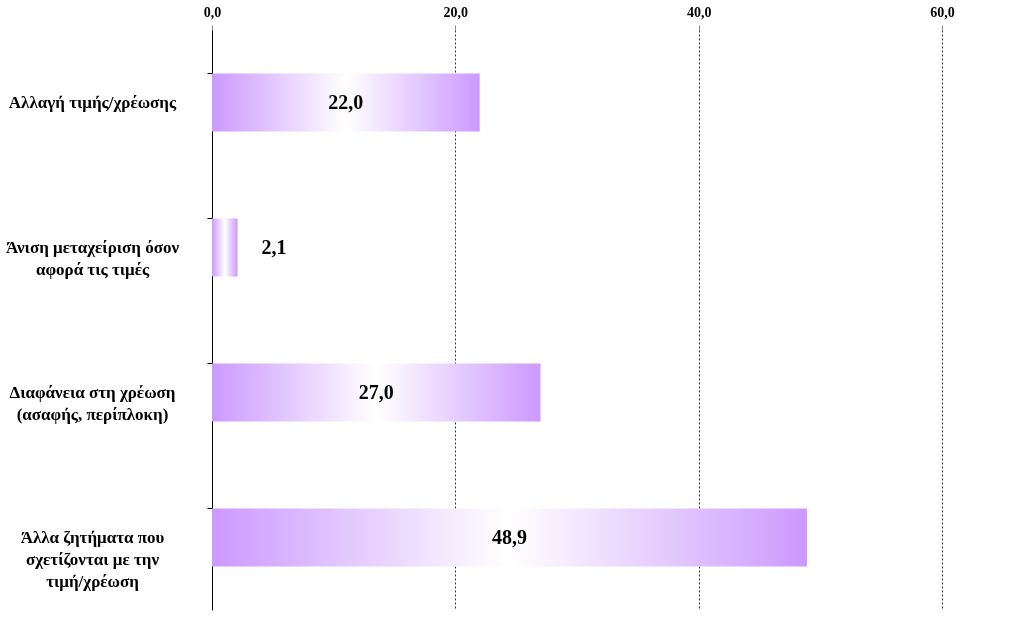 The width and height of the screenshot is (1012, 633). I want to click on data-label: 48,9, so click(509, 536).